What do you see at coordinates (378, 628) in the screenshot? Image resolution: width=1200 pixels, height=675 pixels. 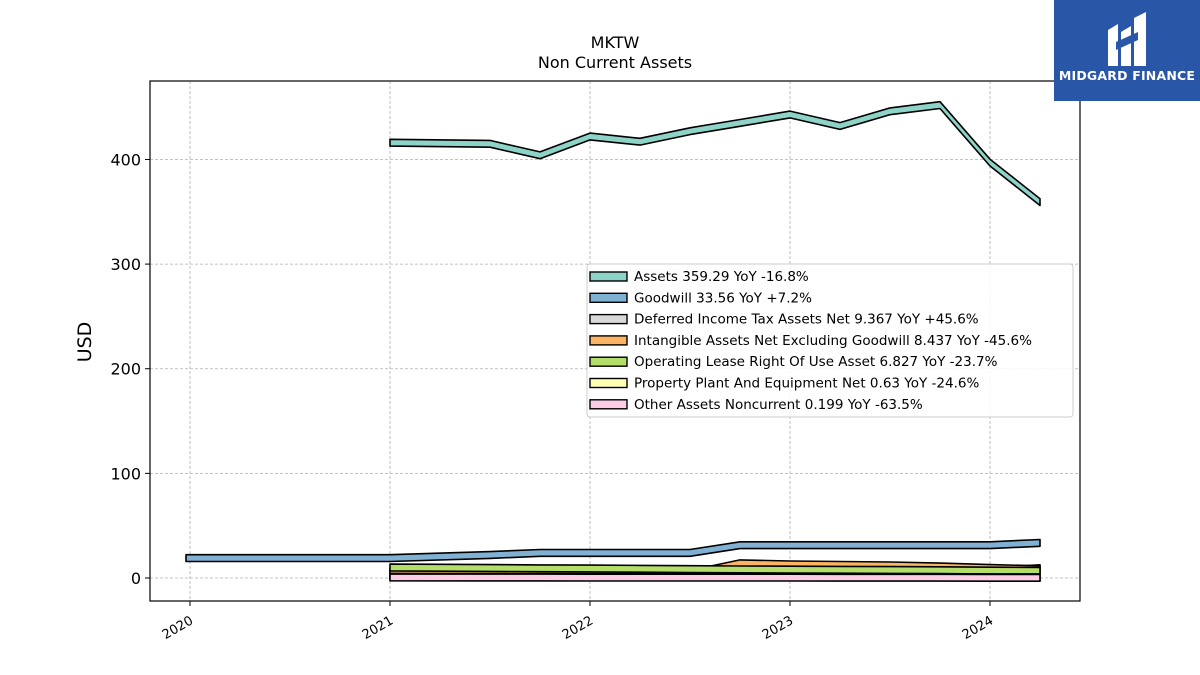 I see `x-tick-label: 2021` at bounding box center [378, 628].